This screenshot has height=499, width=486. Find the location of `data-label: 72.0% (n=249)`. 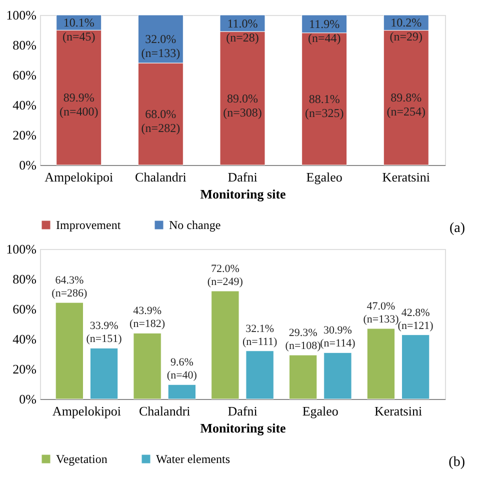

data-label: 72.0% (n=249) is located at coordinates (225, 275).